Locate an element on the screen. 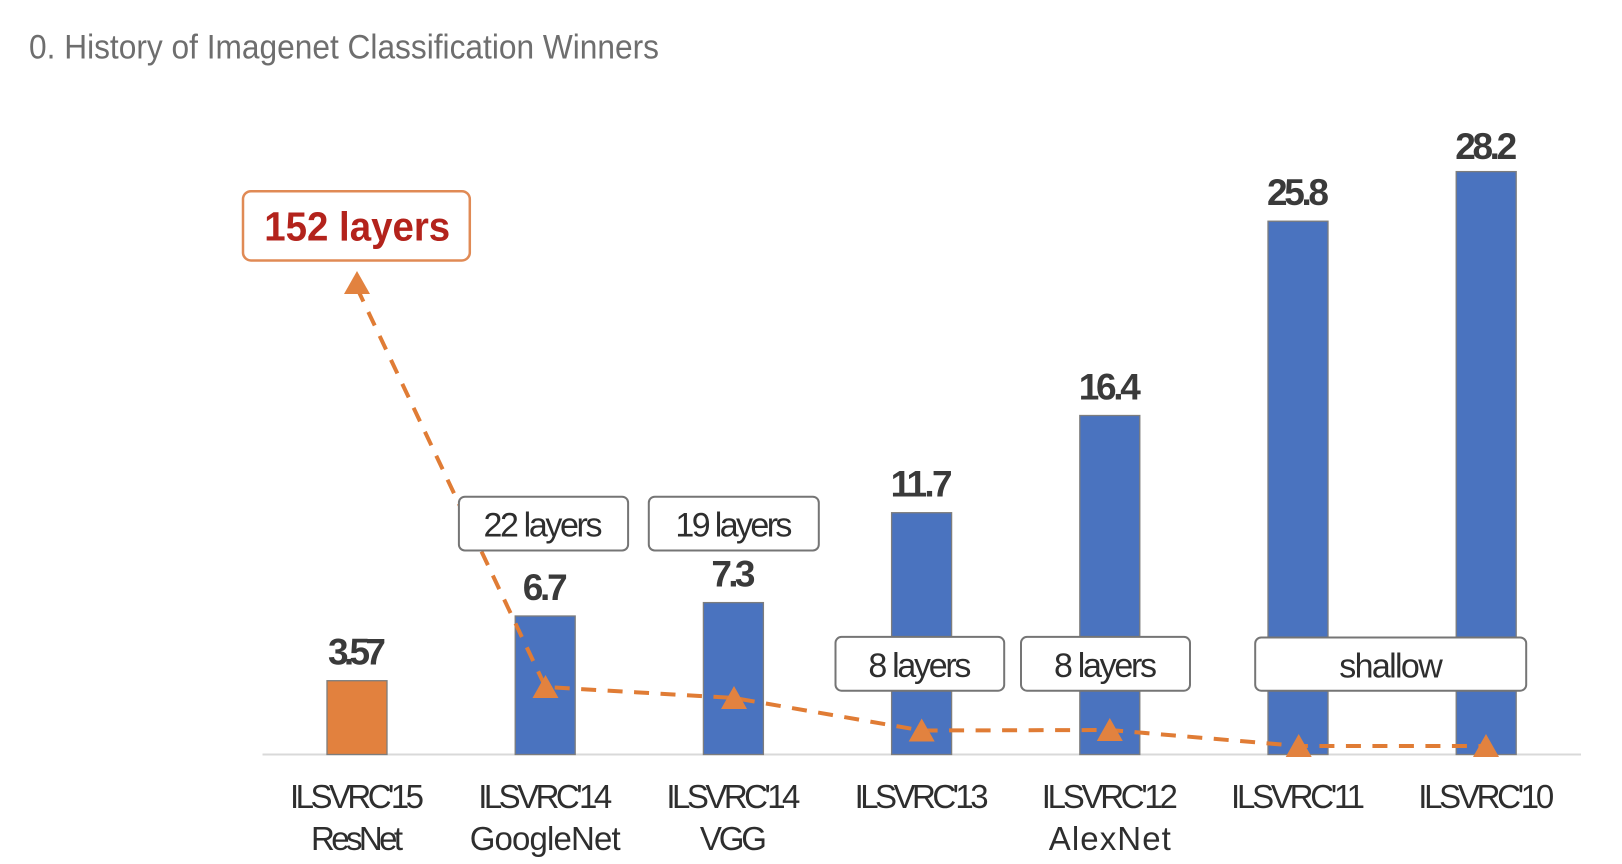 The image size is (1622, 864). svg-text: 19 layers is located at coordinates (733, 526).